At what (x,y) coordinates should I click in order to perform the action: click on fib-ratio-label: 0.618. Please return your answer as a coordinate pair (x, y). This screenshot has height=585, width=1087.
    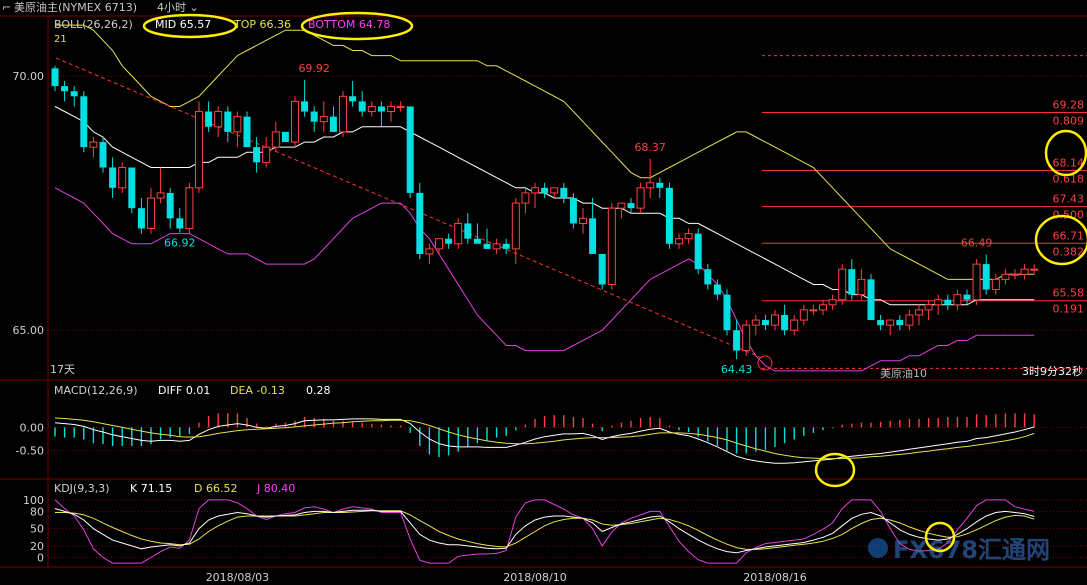
    Looking at the image, I should click on (1069, 179).